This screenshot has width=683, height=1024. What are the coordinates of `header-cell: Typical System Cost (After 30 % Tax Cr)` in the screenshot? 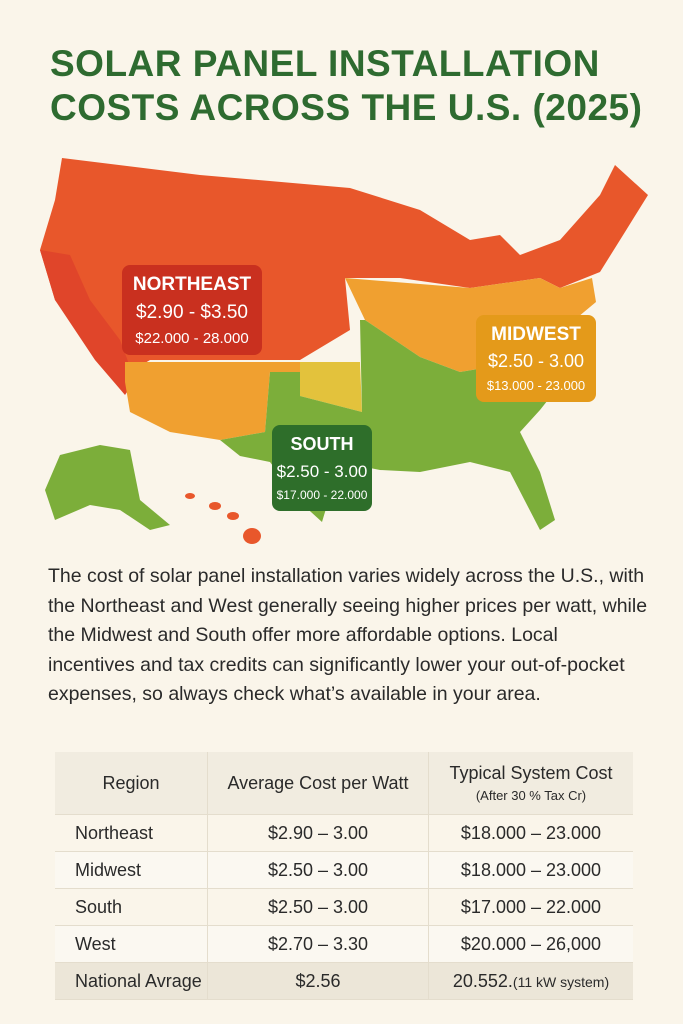 It's located at (530, 783).